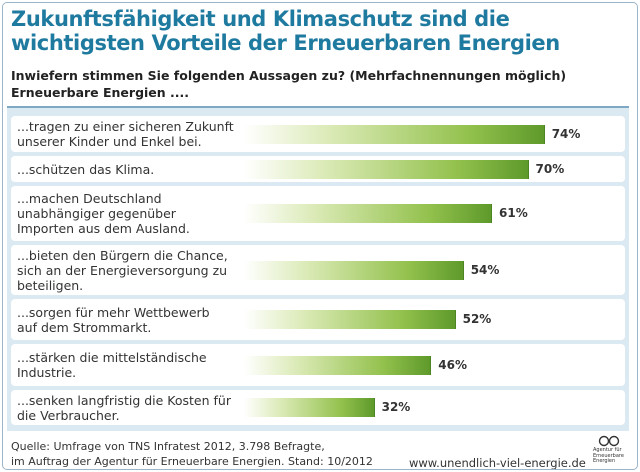 Image resolution: width=640 pixels, height=472 pixels. I want to click on category-label: ...schützen das Klima., so click(86, 169).